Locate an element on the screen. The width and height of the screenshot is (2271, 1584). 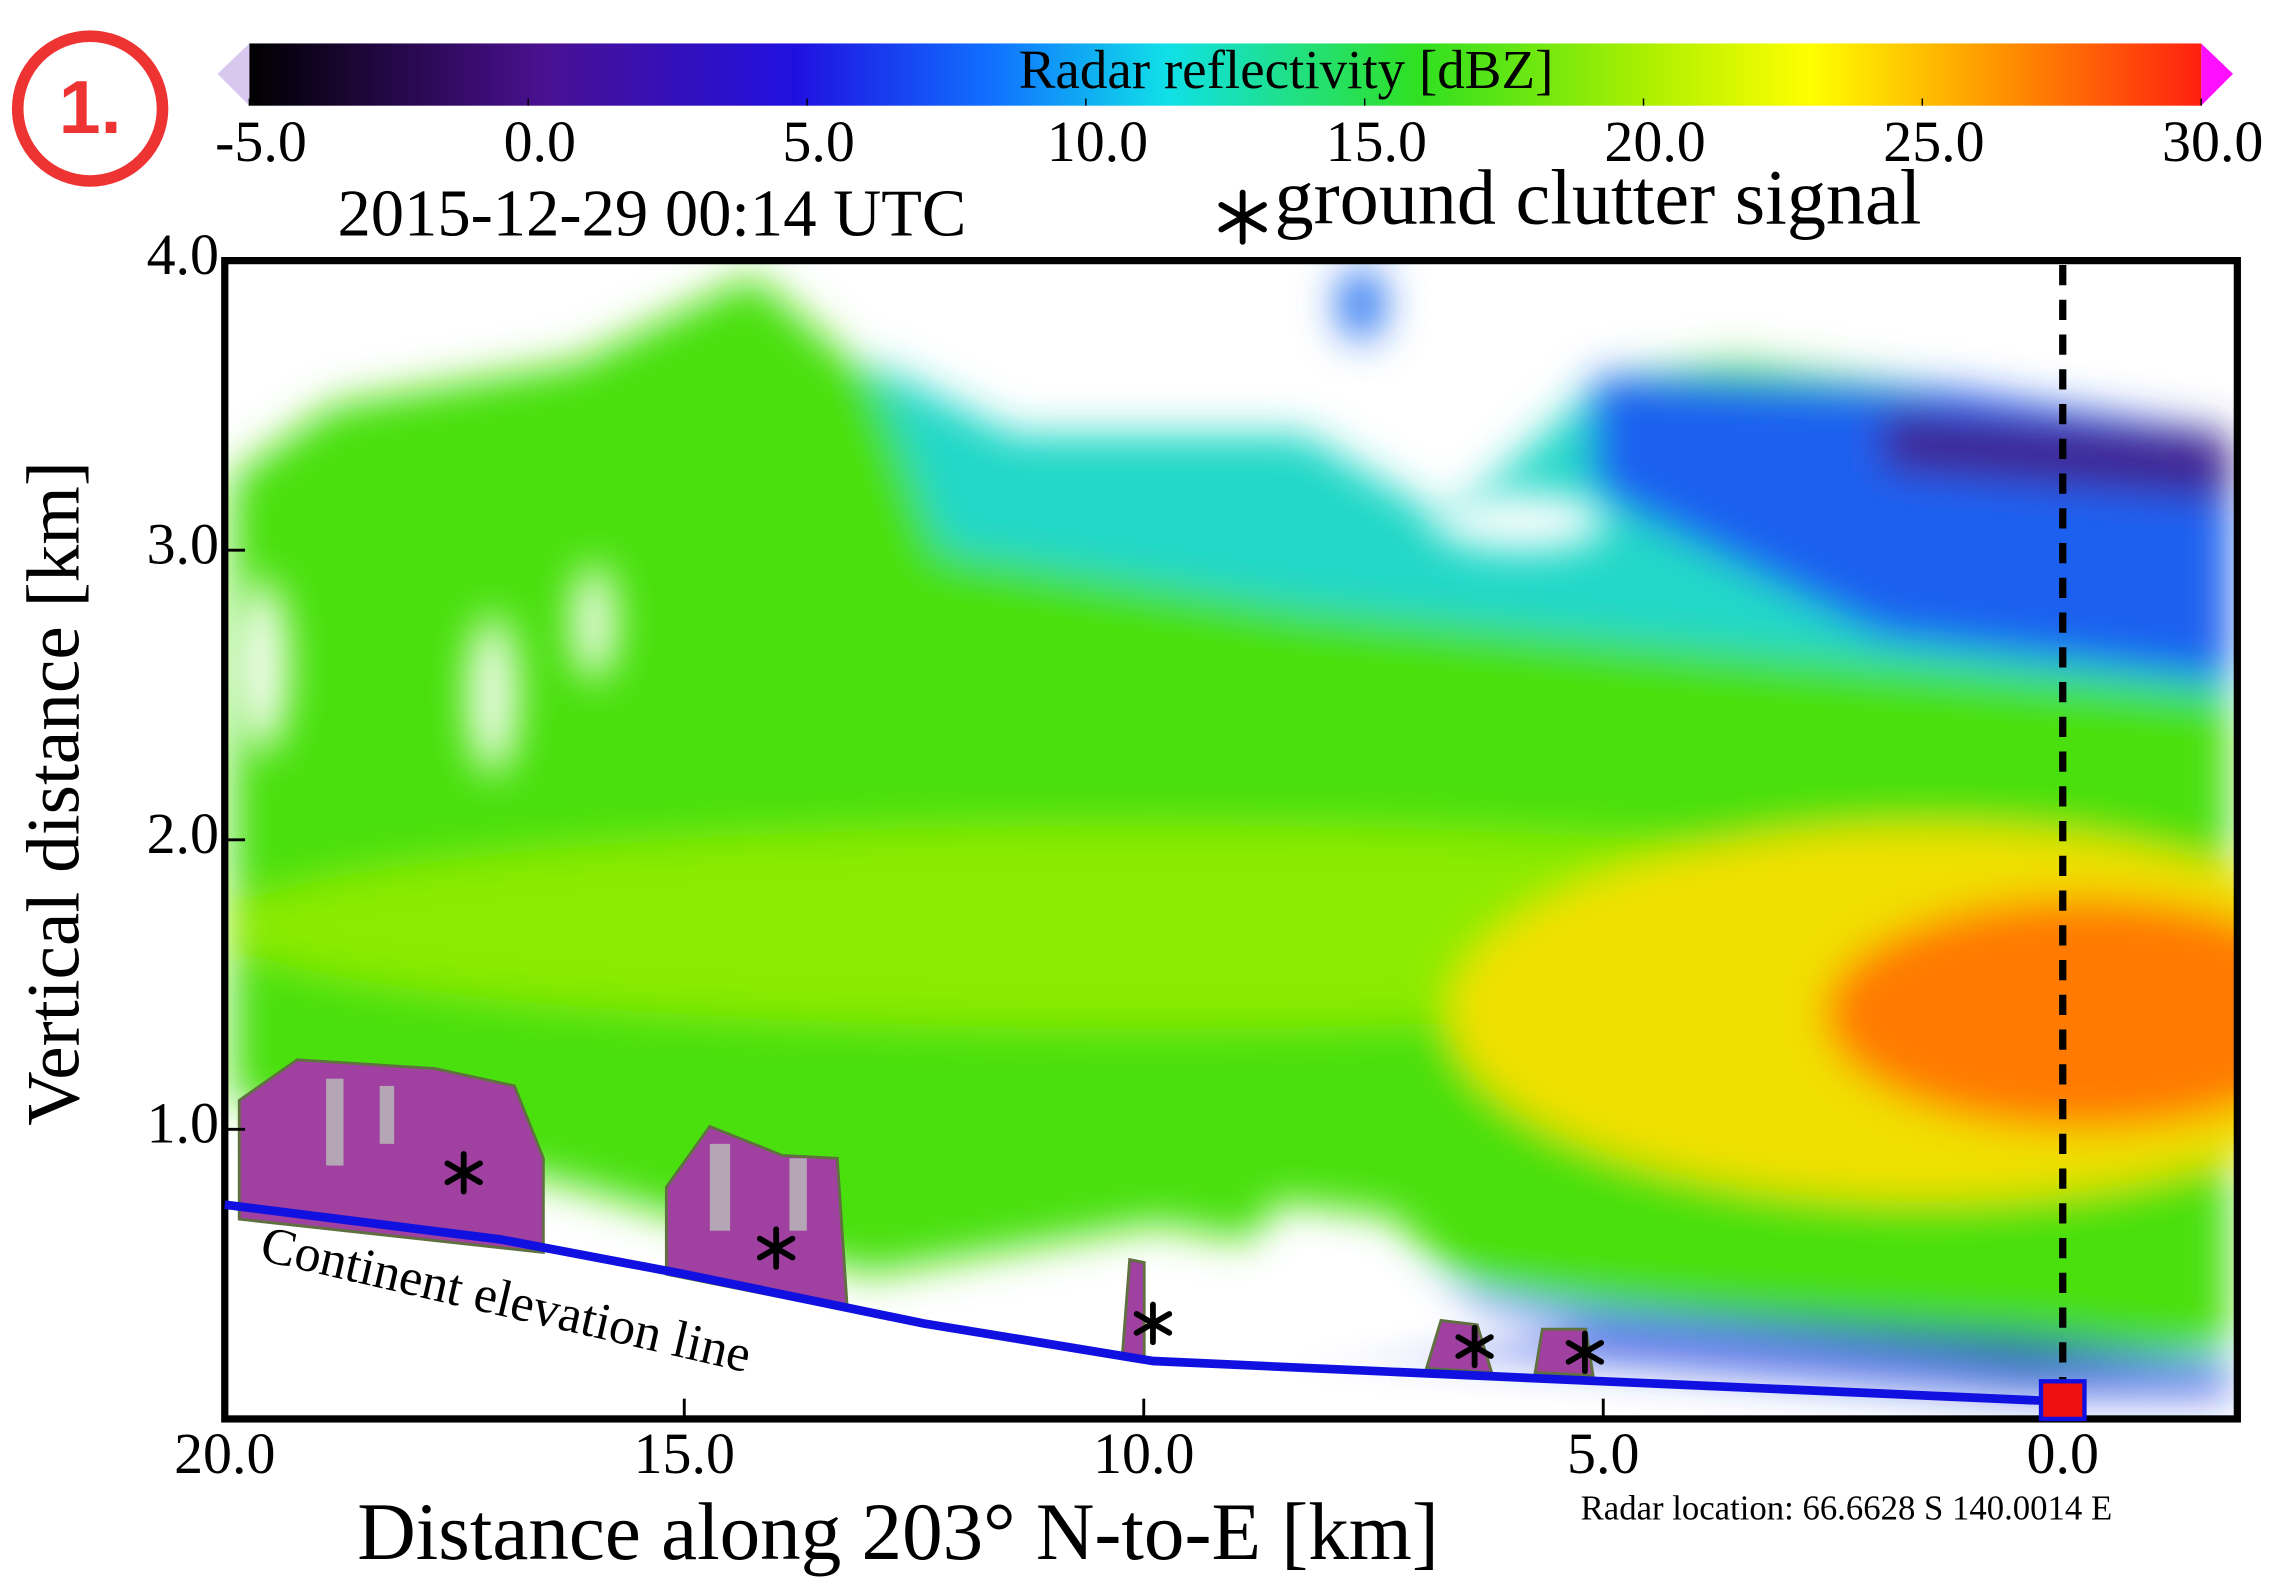
x-tick-label: 0.0 is located at coordinates (2063, 1453).